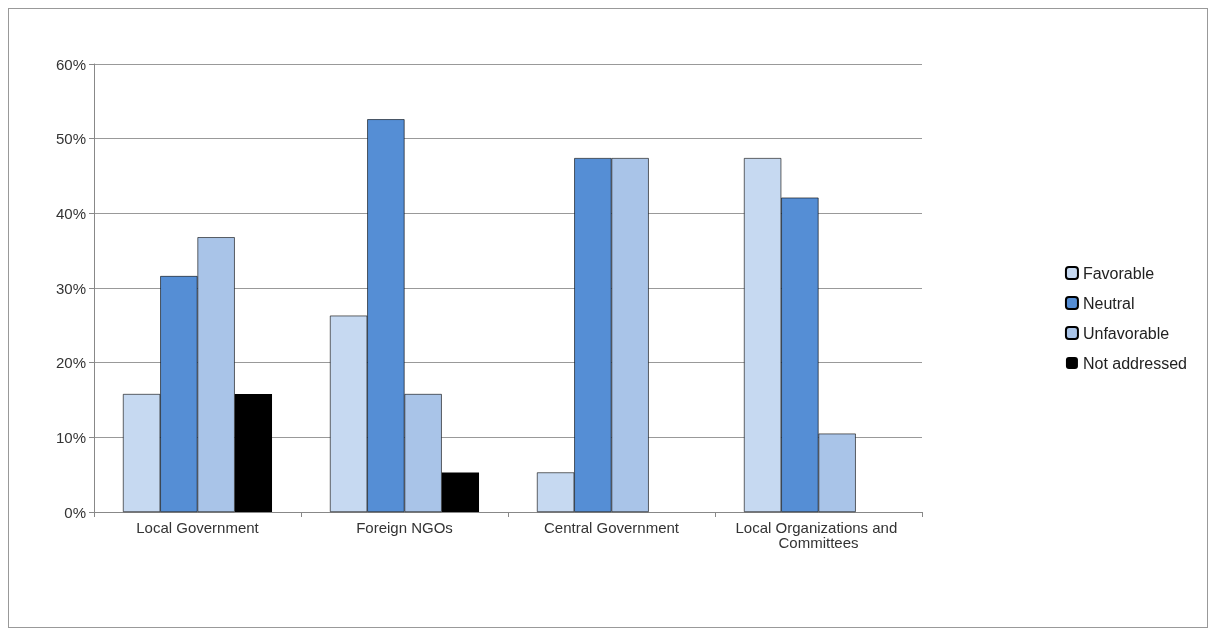 The height and width of the screenshot is (640, 1219). What do you see at coordinates (1118, 273) in the screenshot?
I see `legend-label: Favorable` at bounding box center [1118, 273].